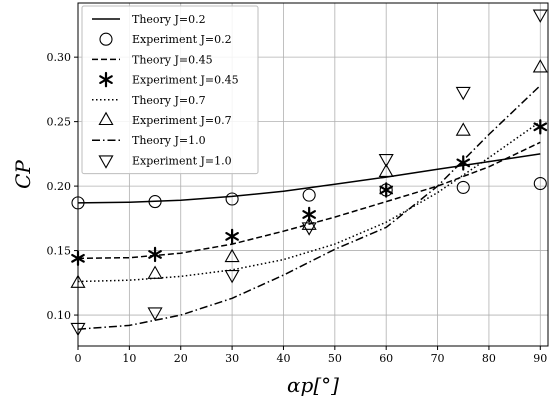  I want to click on legend-item: Experiment J=0.2, so click(165, 39).